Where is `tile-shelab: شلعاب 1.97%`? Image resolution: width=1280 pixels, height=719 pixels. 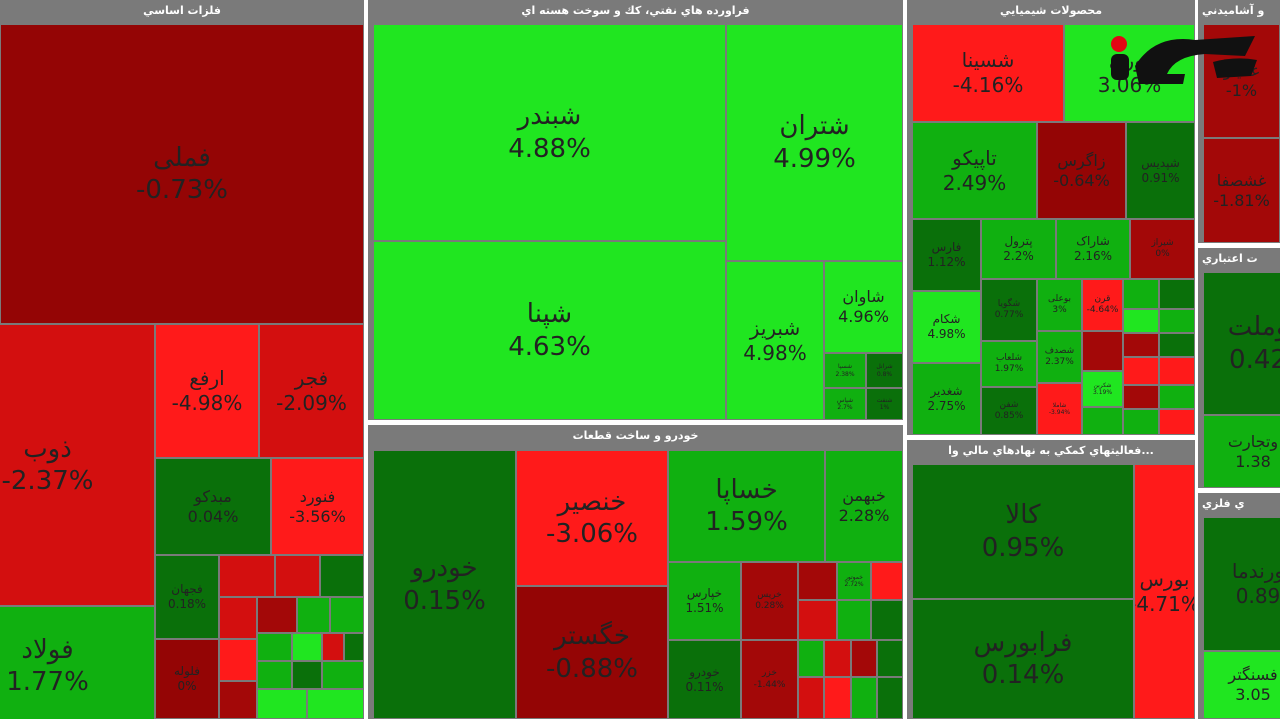 tile-shelab: شلعاب 1.97% is located at coordinates (1009, 364).